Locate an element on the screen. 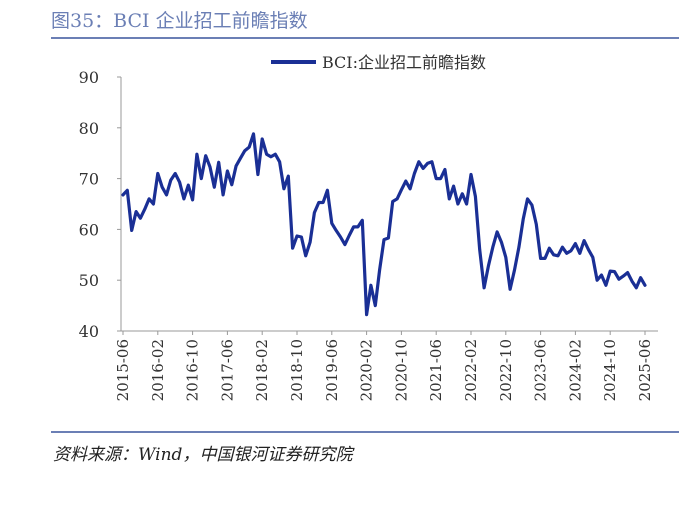  x-tick-label: 2025-06 is located at coordinates (645, 370).